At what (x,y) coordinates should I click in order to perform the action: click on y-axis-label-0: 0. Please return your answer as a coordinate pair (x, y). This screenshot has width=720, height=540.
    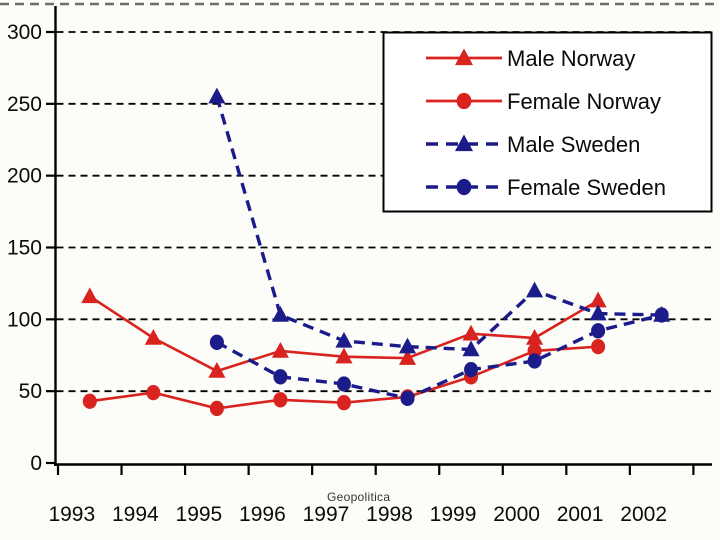
    Looking at the image, I should click on (36, 463).